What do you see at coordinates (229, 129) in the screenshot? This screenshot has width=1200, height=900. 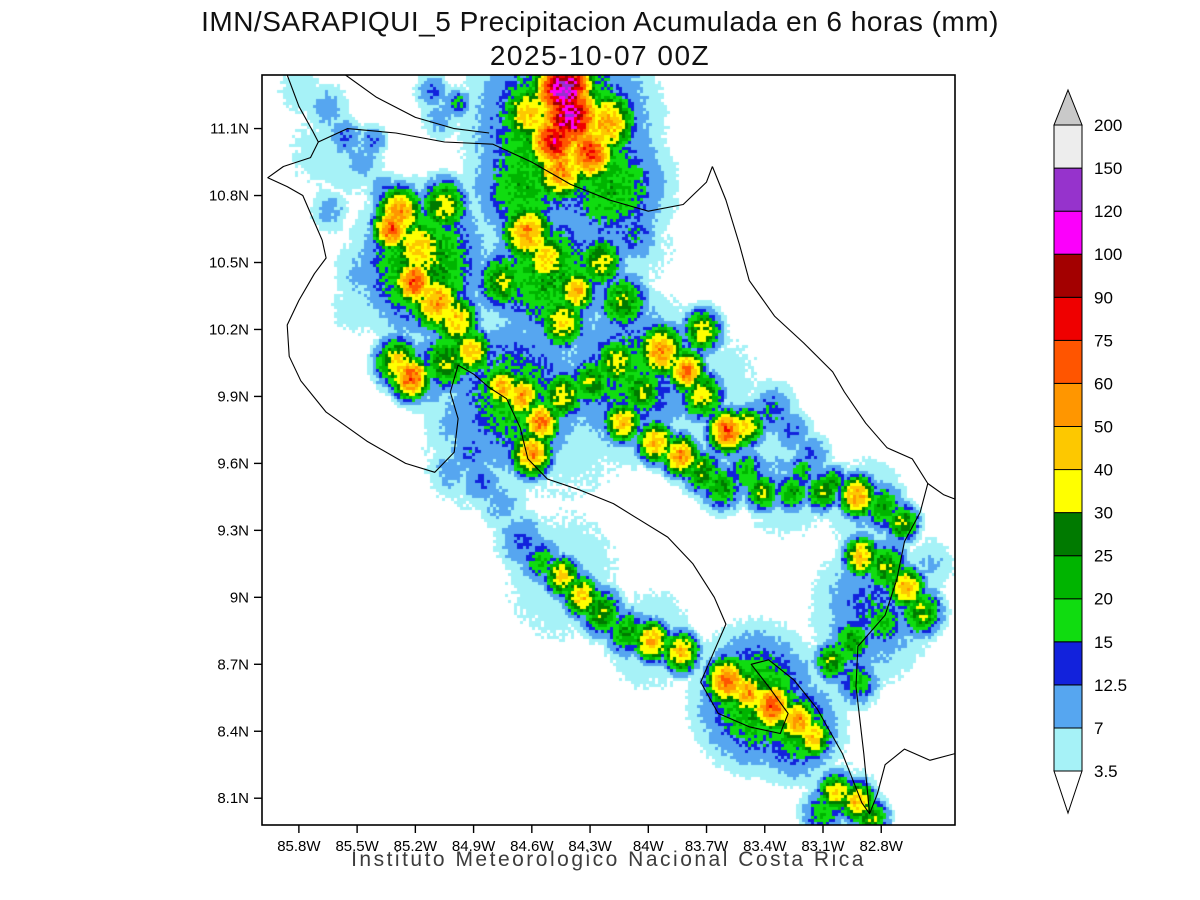 I see `lat-tick-label: 11.1N` at bounding box center [229, 129].